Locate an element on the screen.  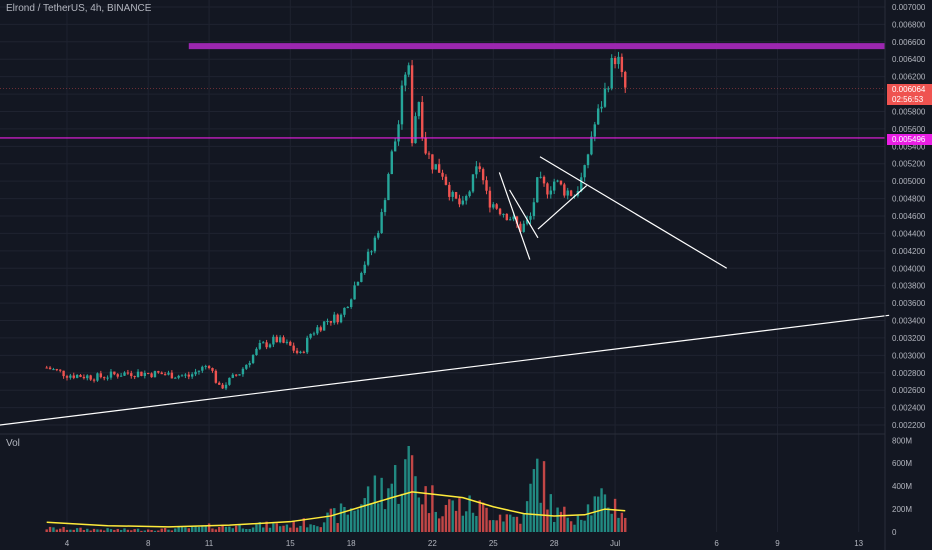
time-tick-label: 28 is located at coordinates (554, 543).